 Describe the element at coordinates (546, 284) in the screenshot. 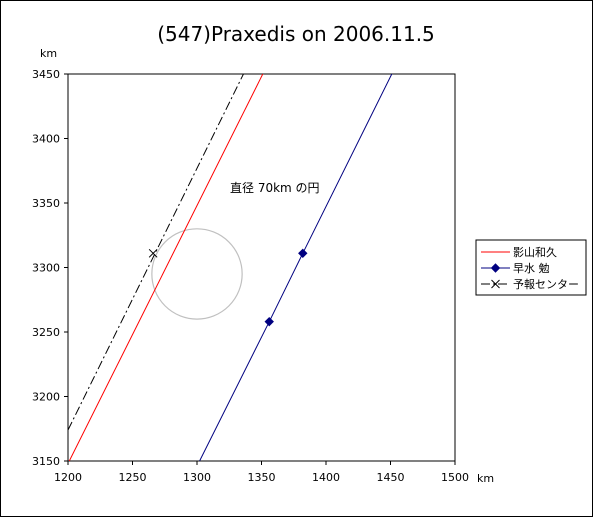

I see `legend-label-3: 予報センター` at that location.